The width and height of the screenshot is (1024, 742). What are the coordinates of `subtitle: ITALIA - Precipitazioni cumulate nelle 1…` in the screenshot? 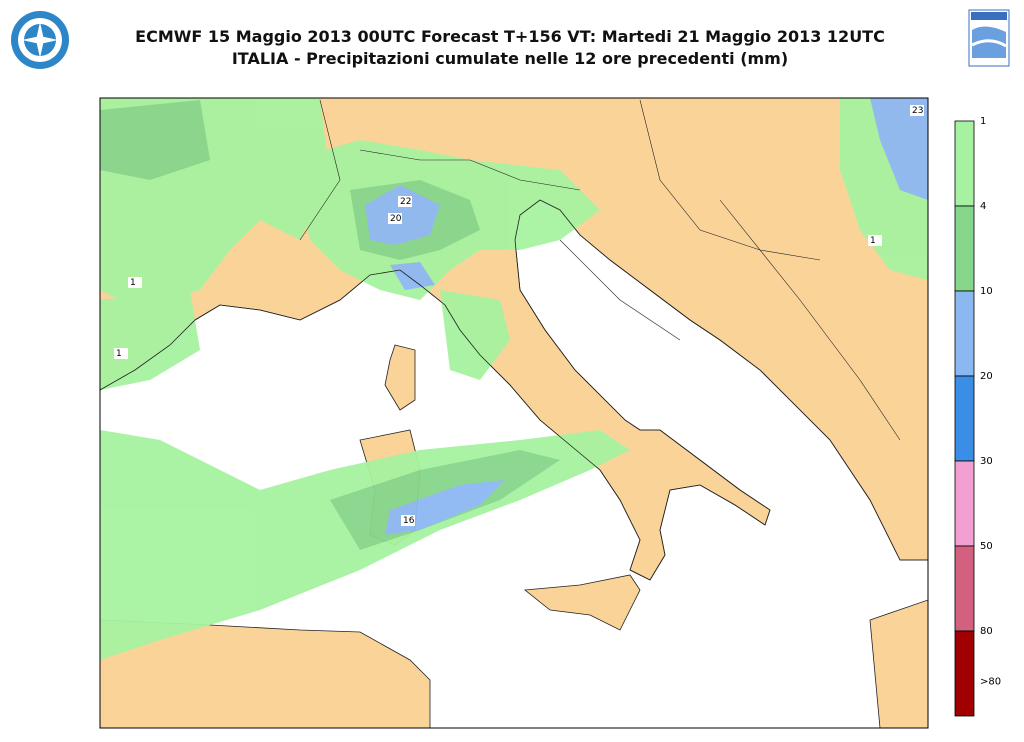 It's located at (510, 58).